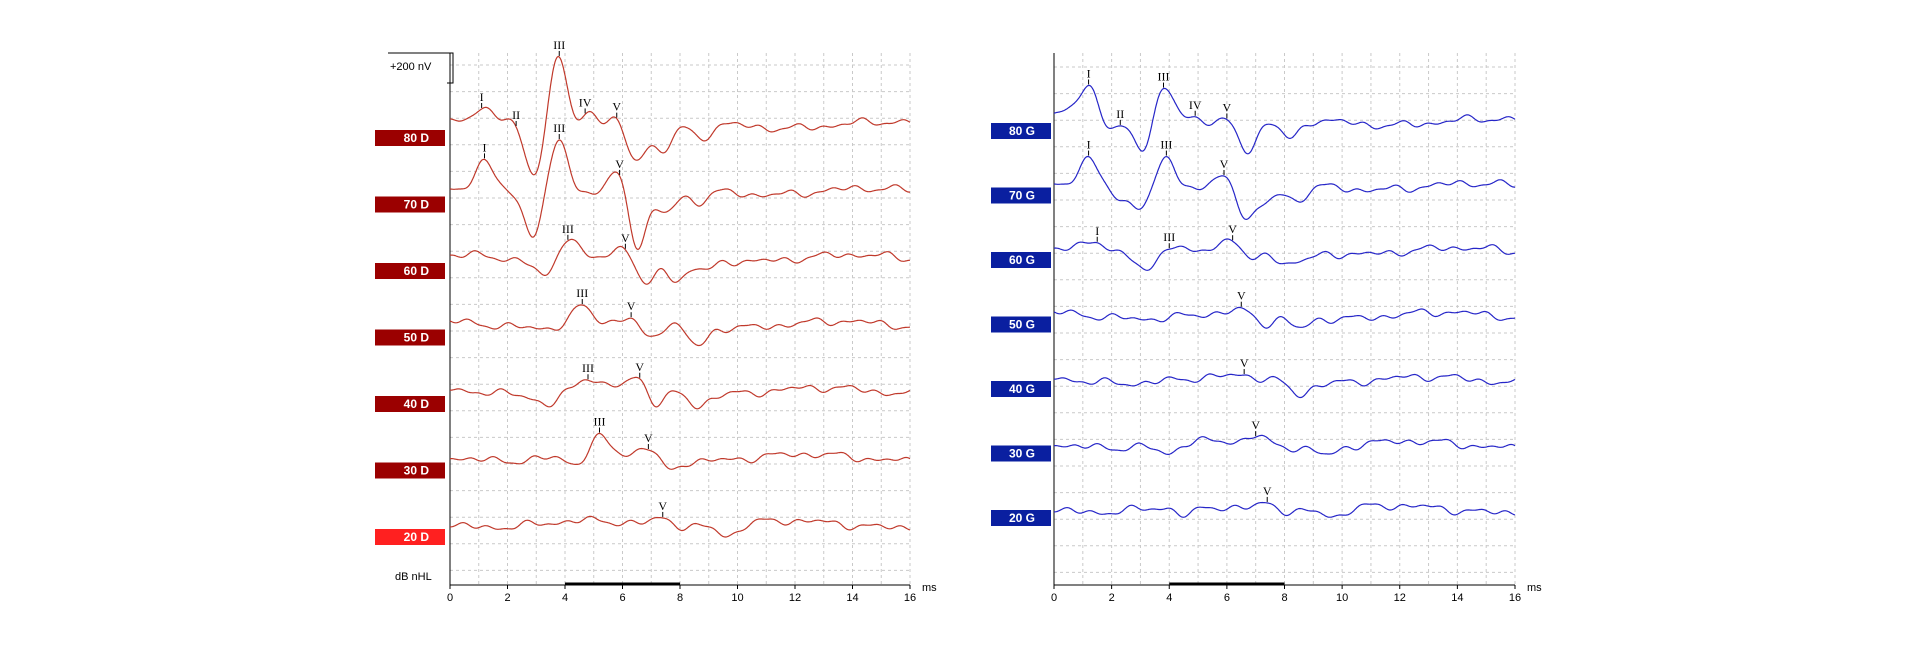 The image size is (1920, 652). What do you see at coordinates (417, 537) in the screenshot?
I see `level-label: 20 D` at bounding box center [417, 537].